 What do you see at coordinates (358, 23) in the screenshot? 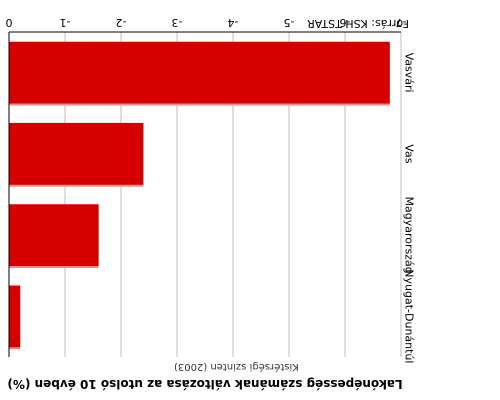
I see `source-note: Forrás: KSH TSTAR` at bounding box center [358, 23].